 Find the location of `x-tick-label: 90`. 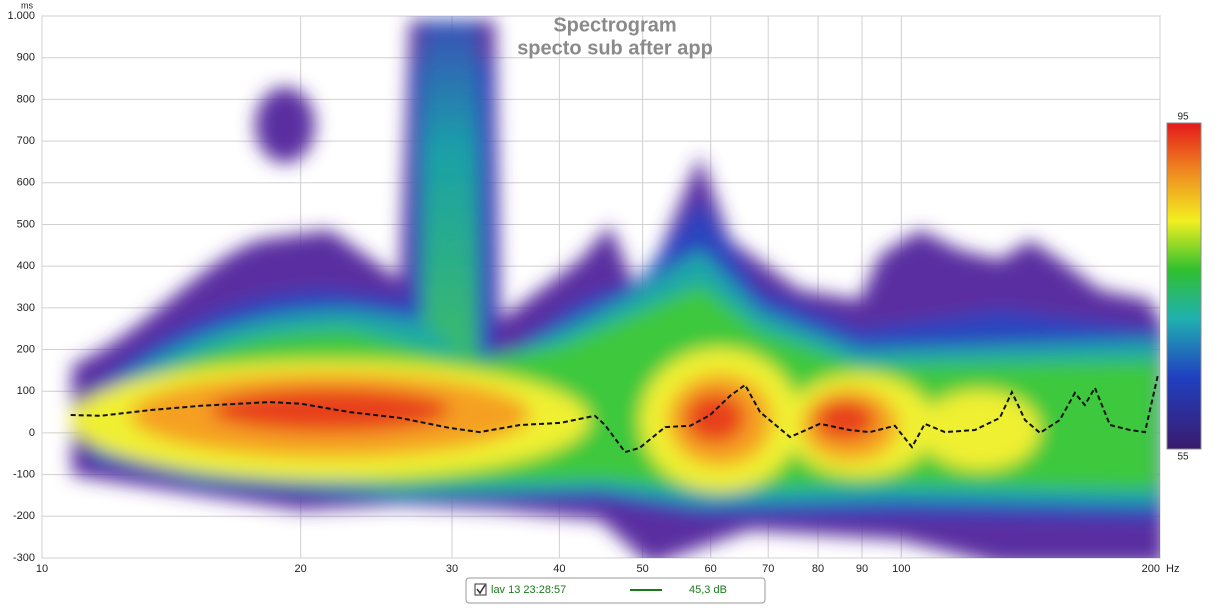

x-tick-label: 90 is located at coordinates (862, 569).